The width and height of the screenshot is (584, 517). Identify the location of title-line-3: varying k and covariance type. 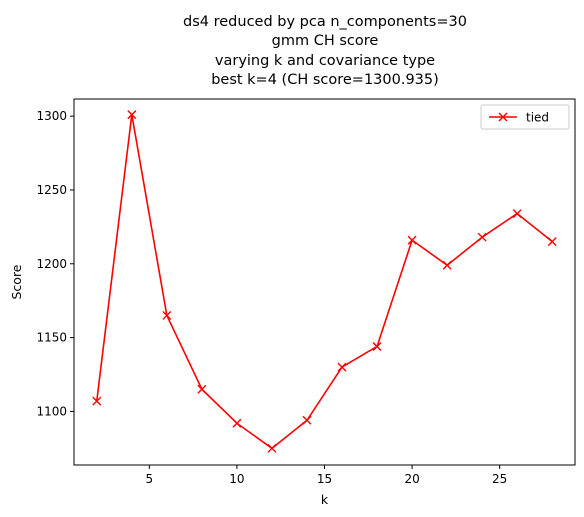
(325, 61).